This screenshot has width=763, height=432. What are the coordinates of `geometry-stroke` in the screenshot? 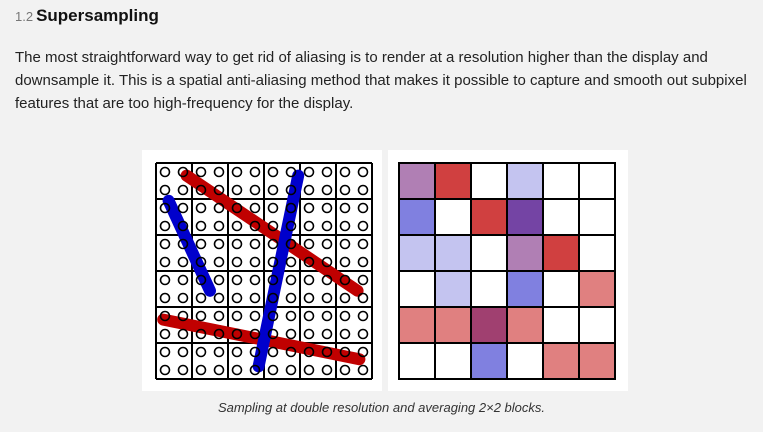 It's located at (272, 233).